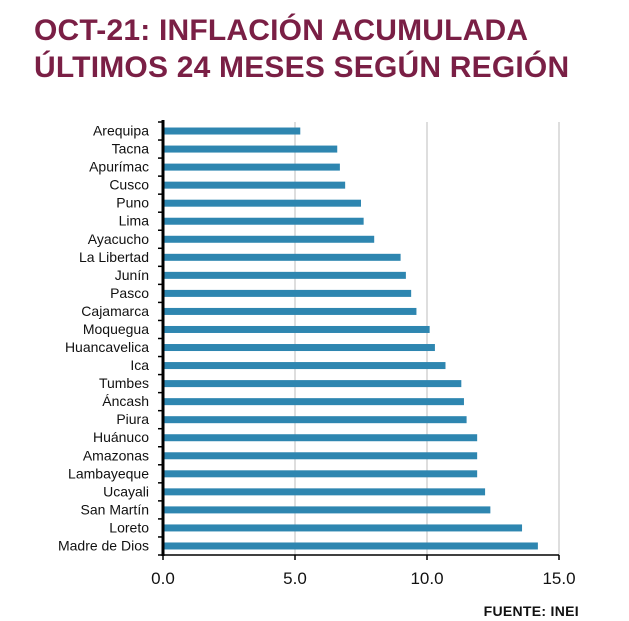 This screenshot has width=629, height=621. I want to click on x-tick-label: 10.0, so click(426, 578).